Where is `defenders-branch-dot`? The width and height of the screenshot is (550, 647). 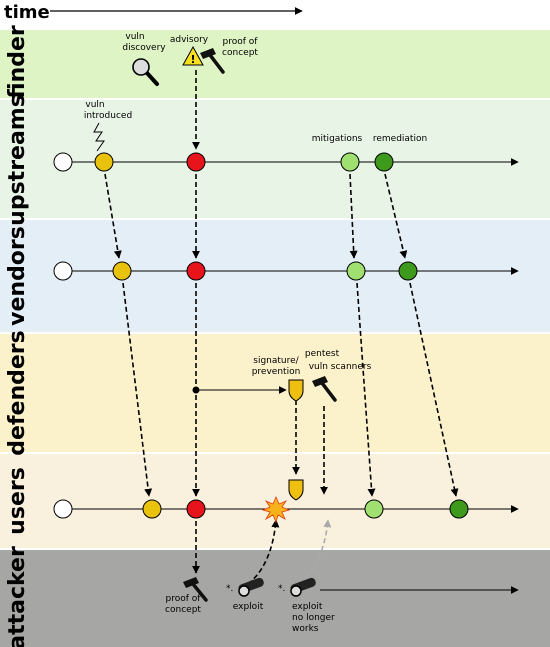
defenders-branch-dot is located at coordinates (196, 390).